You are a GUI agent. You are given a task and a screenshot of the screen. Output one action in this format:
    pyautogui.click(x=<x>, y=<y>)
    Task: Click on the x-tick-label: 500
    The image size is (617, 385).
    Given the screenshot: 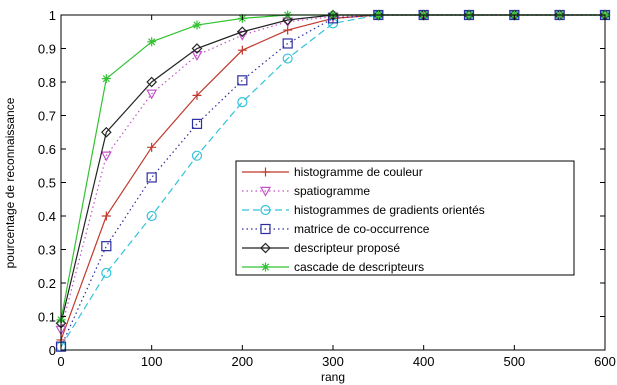 What is the action you would take?
    pyautogui.click(x=514, y=361)
    